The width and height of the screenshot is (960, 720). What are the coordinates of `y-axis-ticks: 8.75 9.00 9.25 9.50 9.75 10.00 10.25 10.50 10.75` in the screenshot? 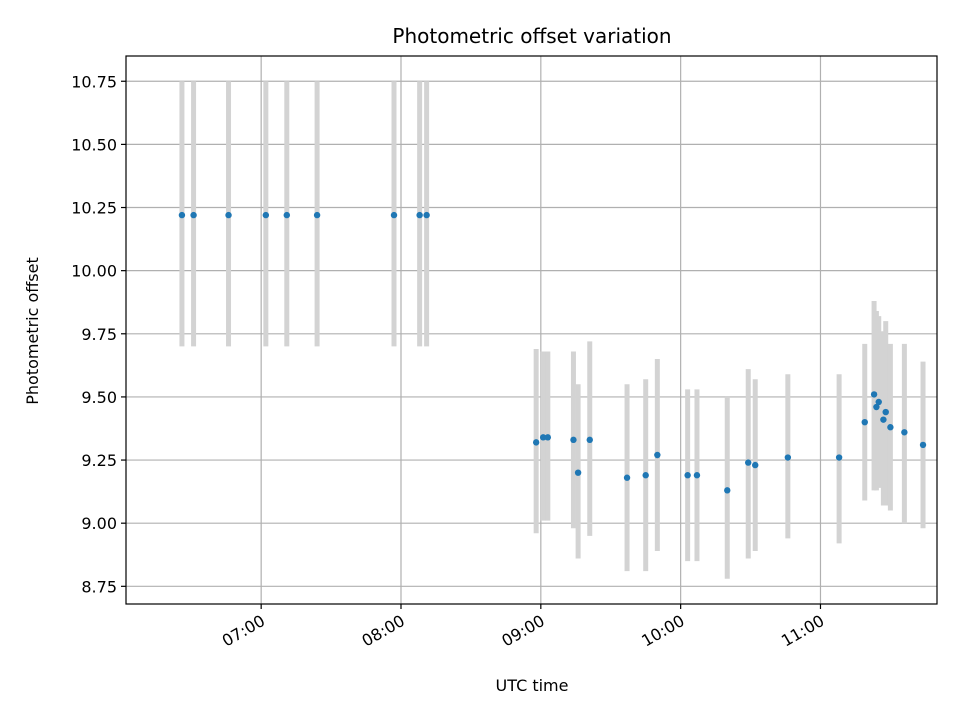 It's located at (98, 334).